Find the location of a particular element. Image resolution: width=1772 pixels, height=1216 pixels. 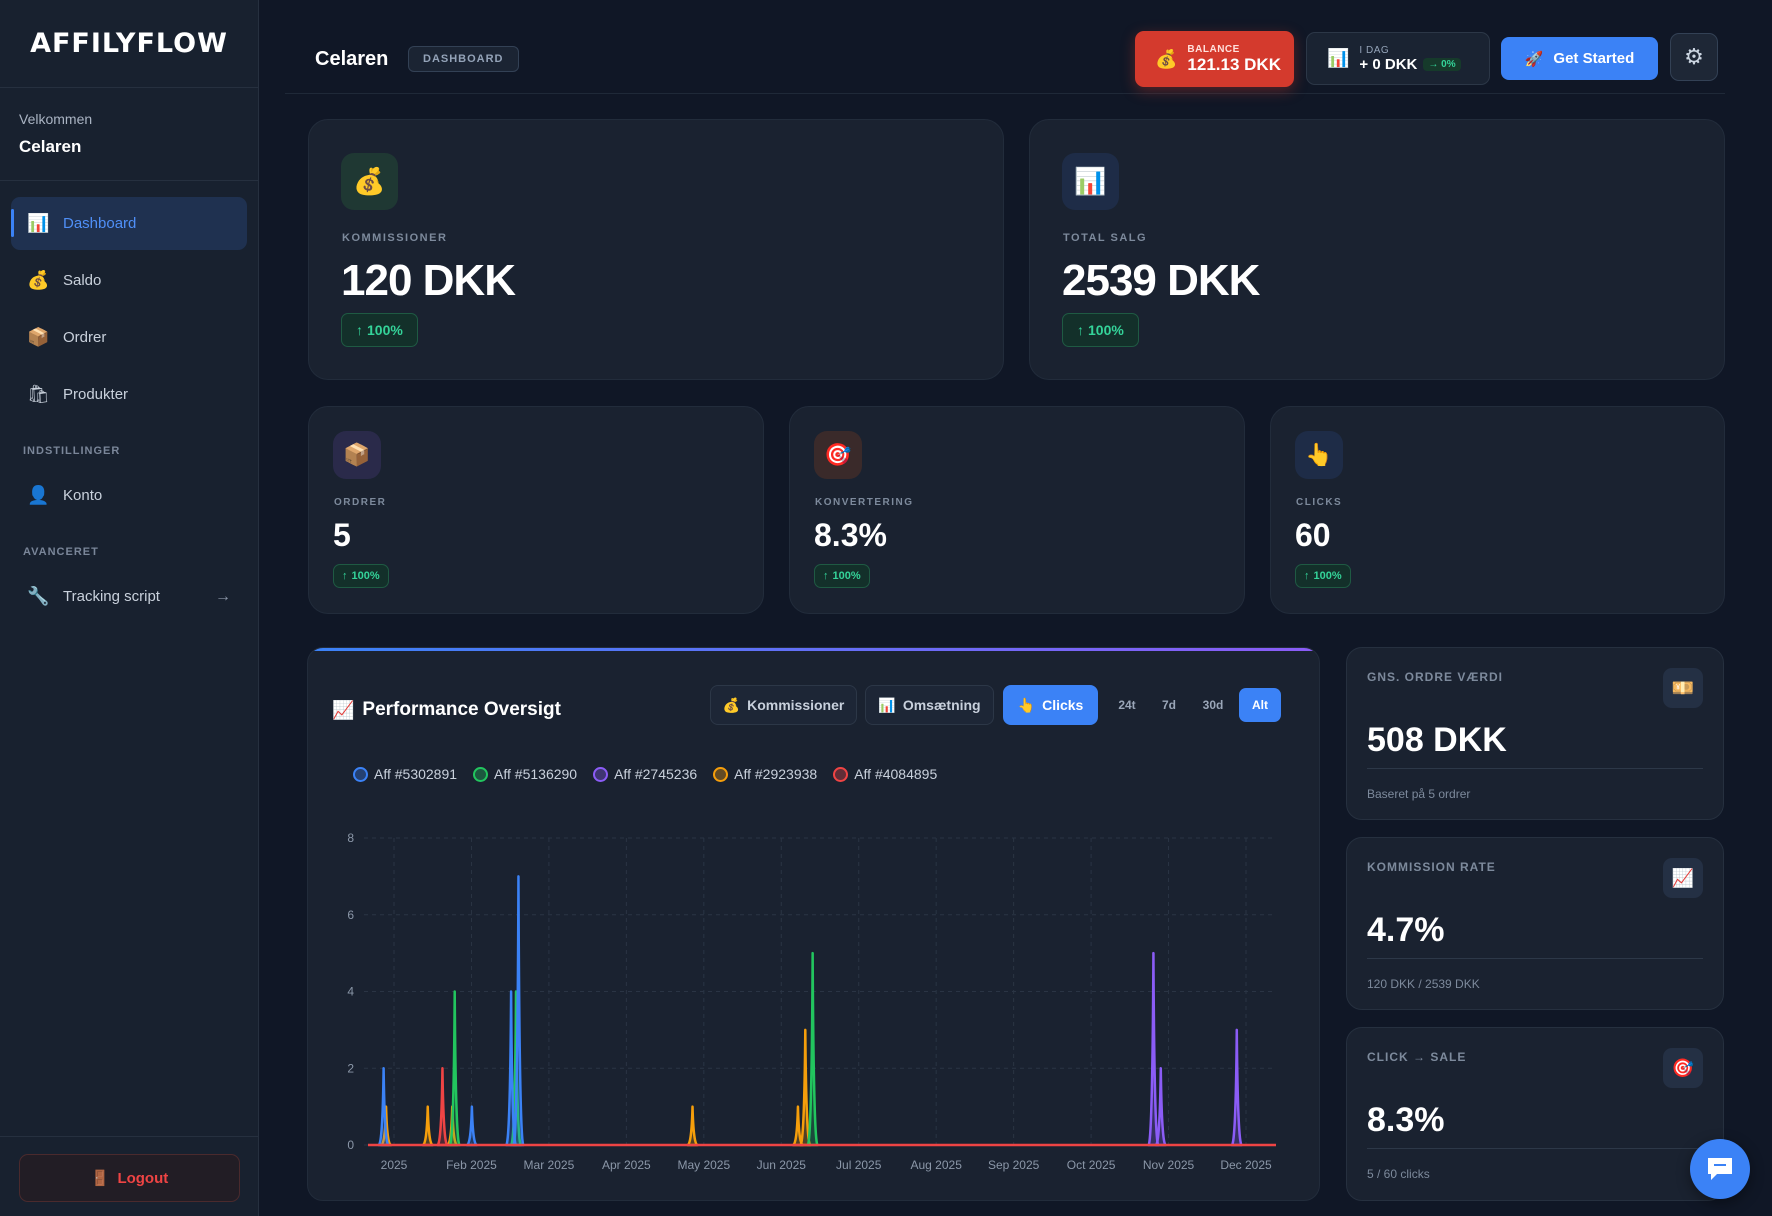

get-started-button: 🚀 Get Started is located at coordinates (1579, 58).